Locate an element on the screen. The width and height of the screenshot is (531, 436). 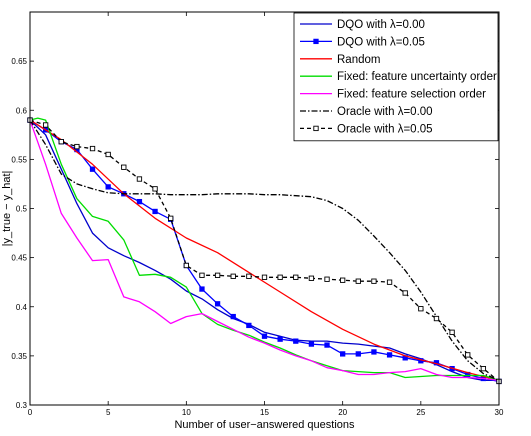
x-tick-label: 20 is located at coordinates (342, 412).